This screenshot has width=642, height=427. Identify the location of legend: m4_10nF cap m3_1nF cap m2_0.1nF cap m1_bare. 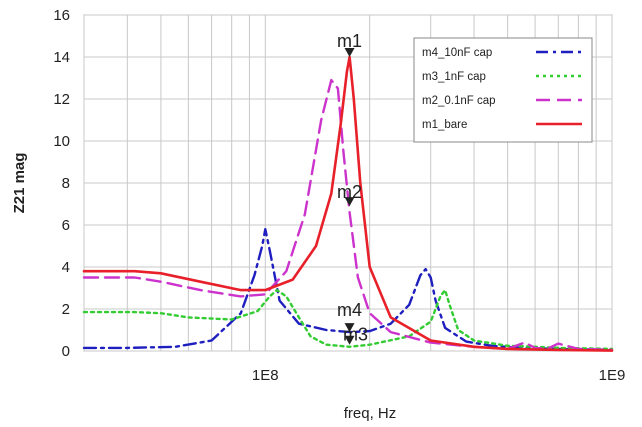
(503, 90).